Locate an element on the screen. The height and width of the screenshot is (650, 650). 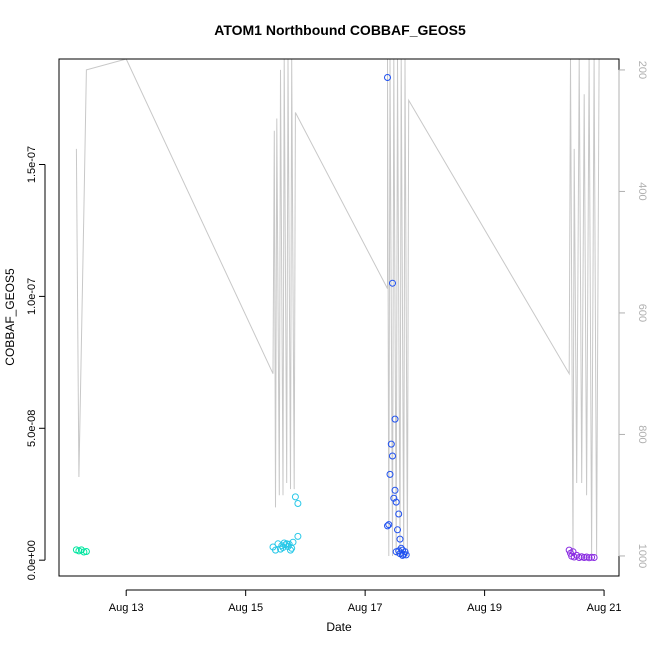
x-tick-label: Aug 17 is located at coordinates (365, 608).